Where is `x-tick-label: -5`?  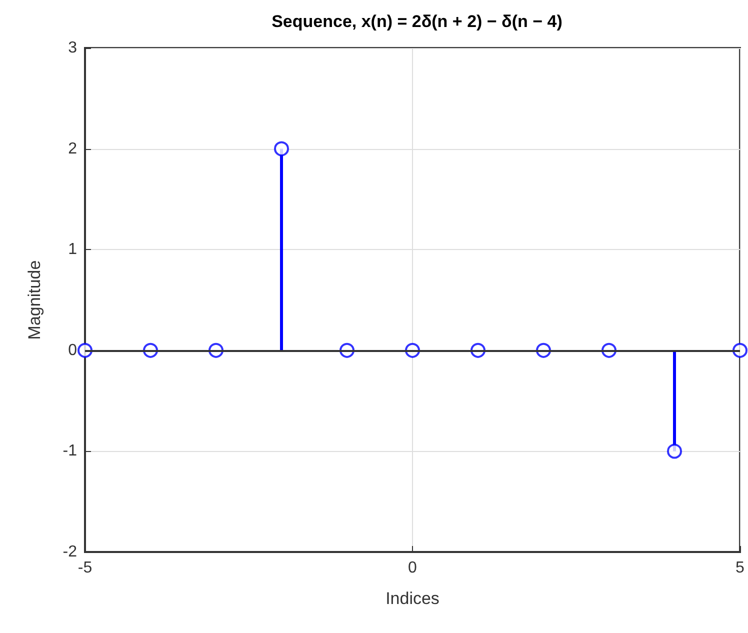 x-tick-label: -5 is located at coordinates (85, 568).